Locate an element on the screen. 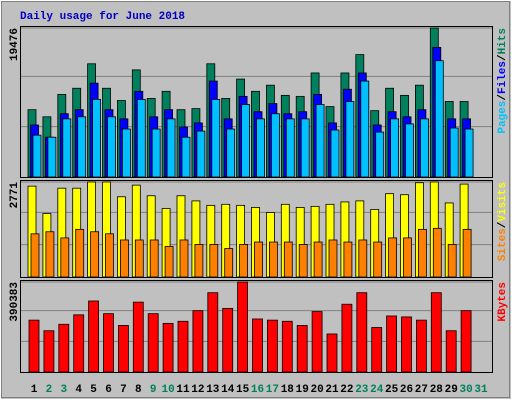 The height and width of the screenshot is (400, 512). chart-title: Daily usage for June 2018 is located at coordinates (102, 17).